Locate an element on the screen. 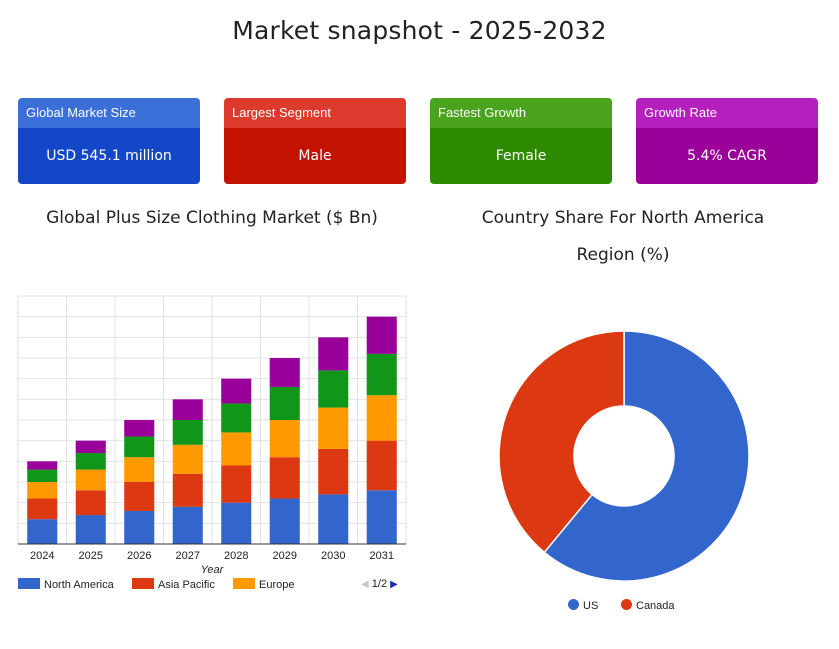  legend-item-asia-pacific: Asia Pacific is located at coordinates (173, 584).